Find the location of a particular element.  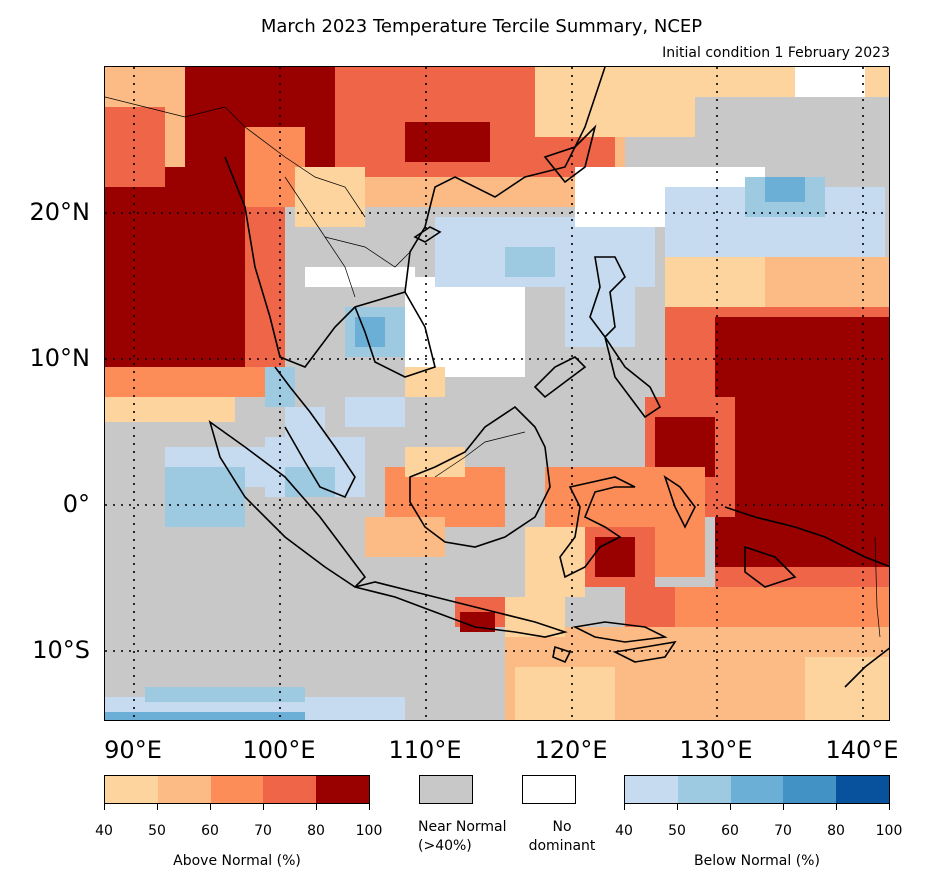

no-dominant-label-line1: No is located at coordinates (562, 827).